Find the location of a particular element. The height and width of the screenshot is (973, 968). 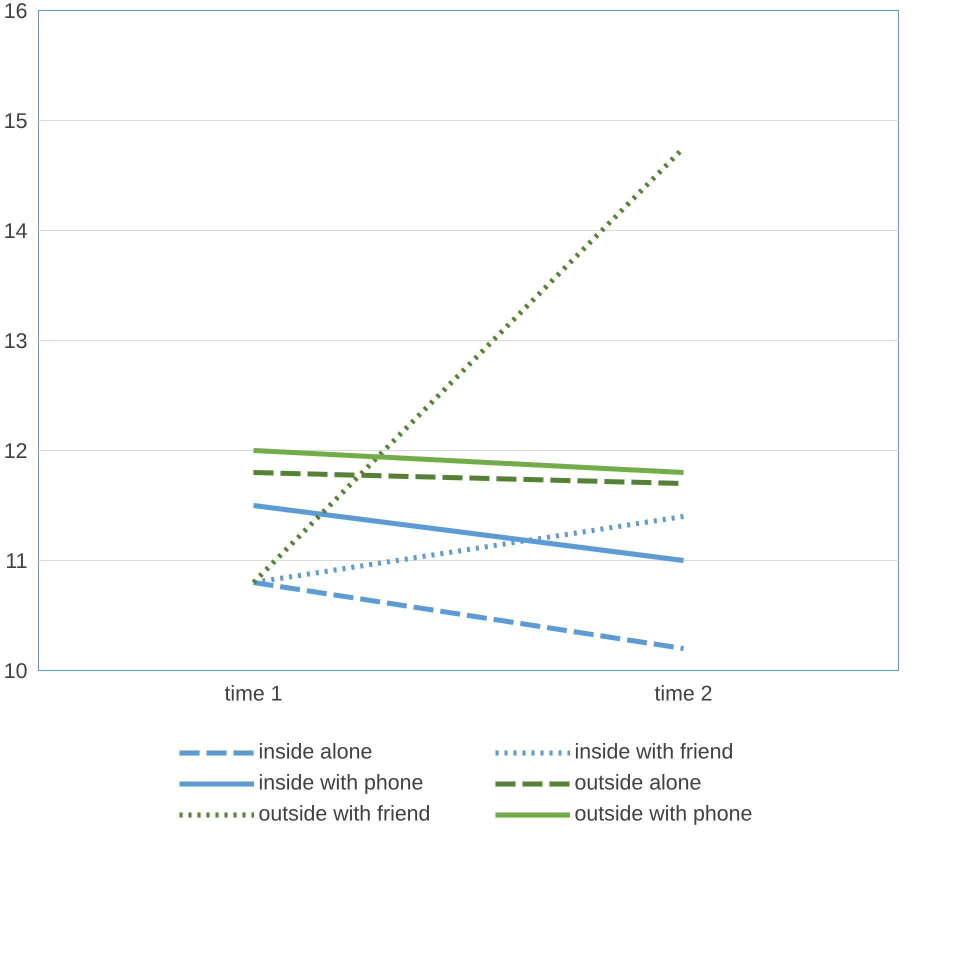

legend-label: outside alone is located at coordinates (638, 783).